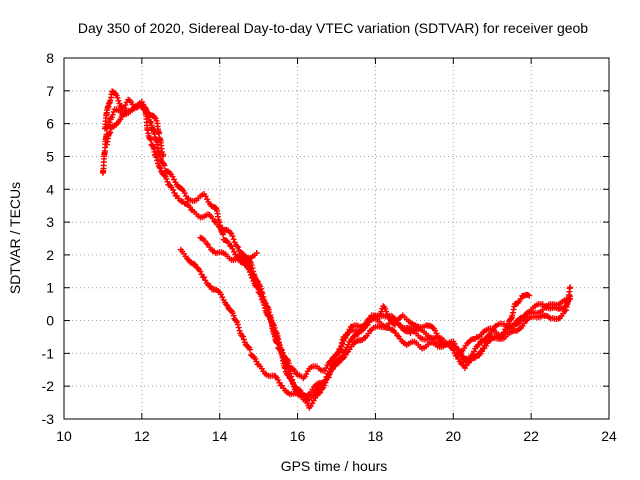 The width and height of the screenshot is (640, 480). I want to click on y-tick-label: 0, so click(50, 321).